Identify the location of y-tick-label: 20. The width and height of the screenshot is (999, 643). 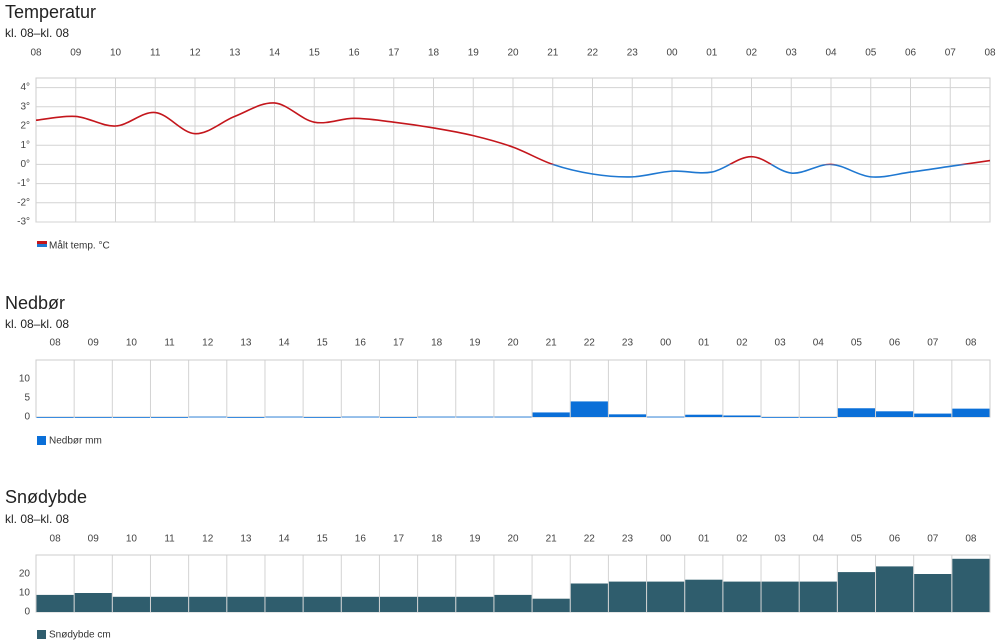
(25, 574).